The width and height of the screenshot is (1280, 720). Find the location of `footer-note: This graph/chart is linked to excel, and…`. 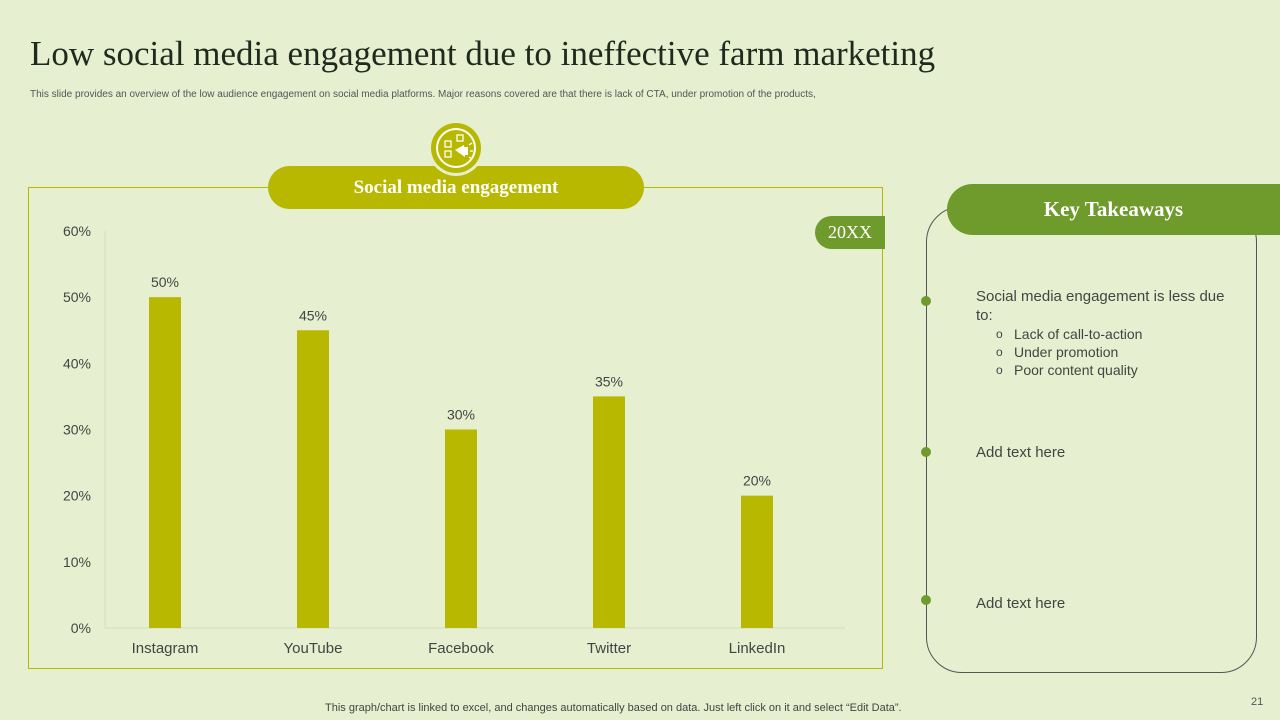

footer-note: This graph/chart is linked to excel, and… is located at coordinates (613, 708).